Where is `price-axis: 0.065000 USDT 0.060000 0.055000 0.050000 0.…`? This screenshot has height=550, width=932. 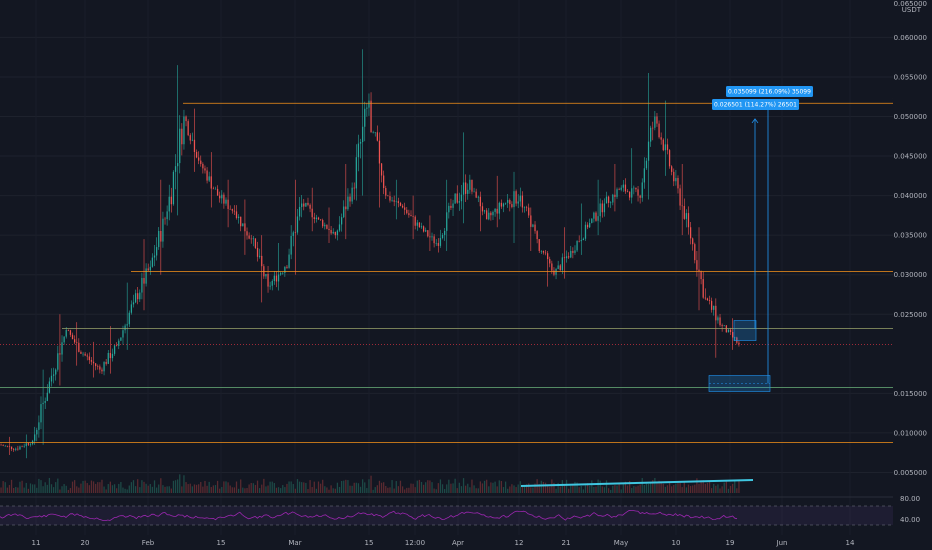 price-axis: 0.065000 USDT 0.060000 0.055000 0.050000 0.… is located at coordinates (912, 267).